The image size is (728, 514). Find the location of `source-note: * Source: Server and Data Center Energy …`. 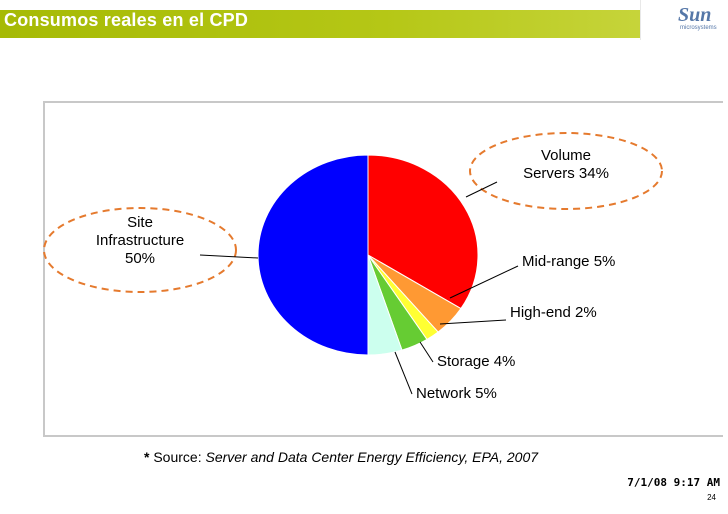

source-note: * Source: Server and Data Center Energy … is located at coordinates (341, 457).